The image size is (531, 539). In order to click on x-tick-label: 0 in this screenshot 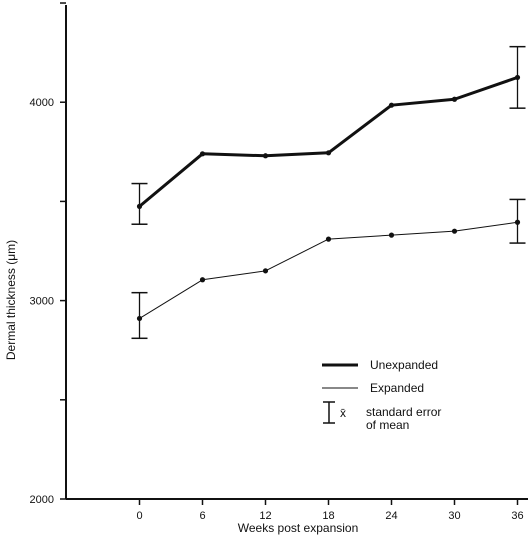, I will do `click(139, 516)`.